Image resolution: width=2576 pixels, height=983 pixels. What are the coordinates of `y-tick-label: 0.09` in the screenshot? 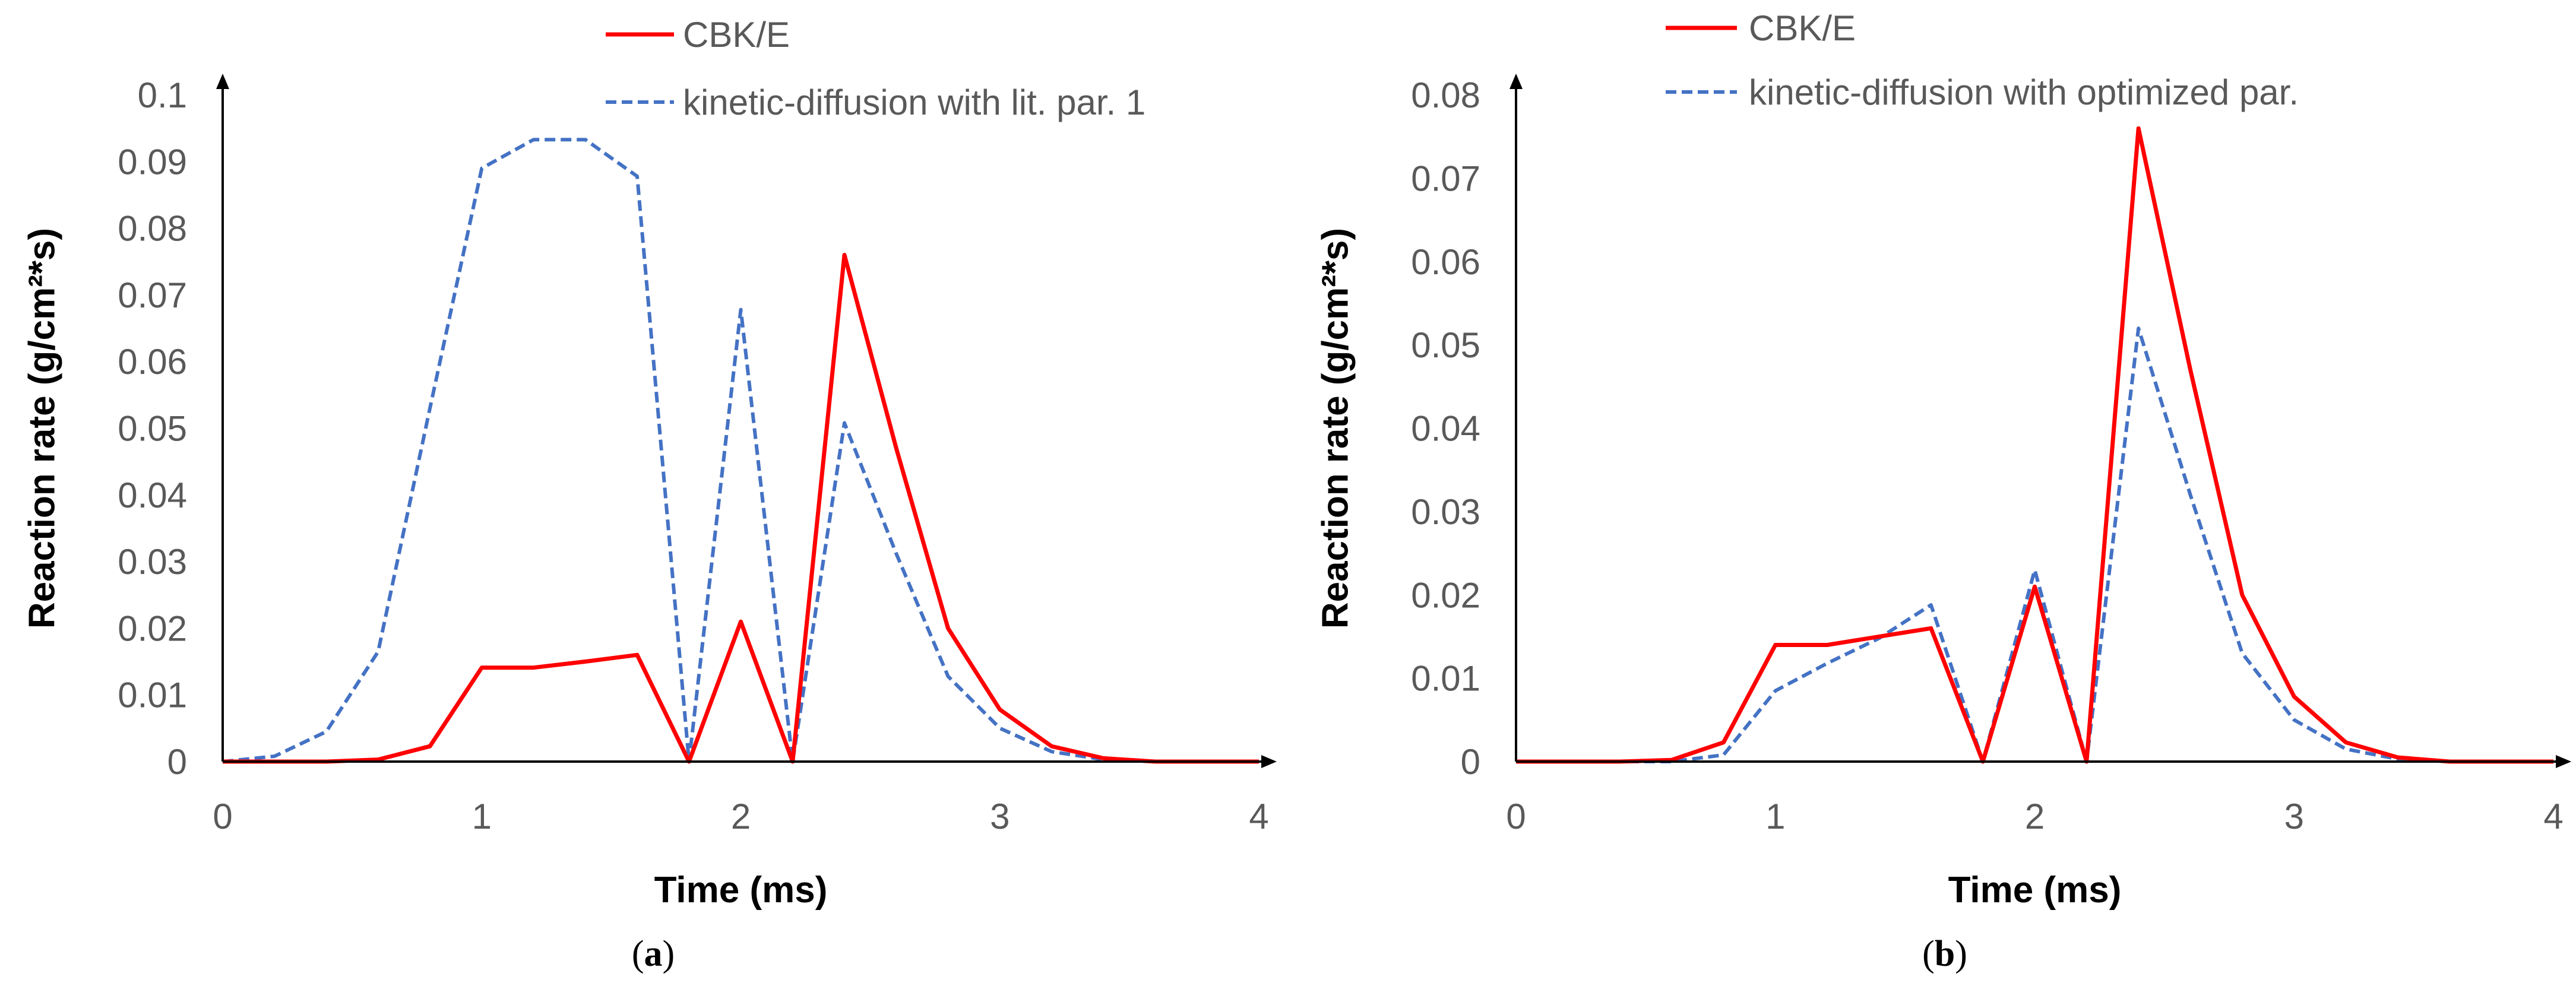 It's located at (152, 162).